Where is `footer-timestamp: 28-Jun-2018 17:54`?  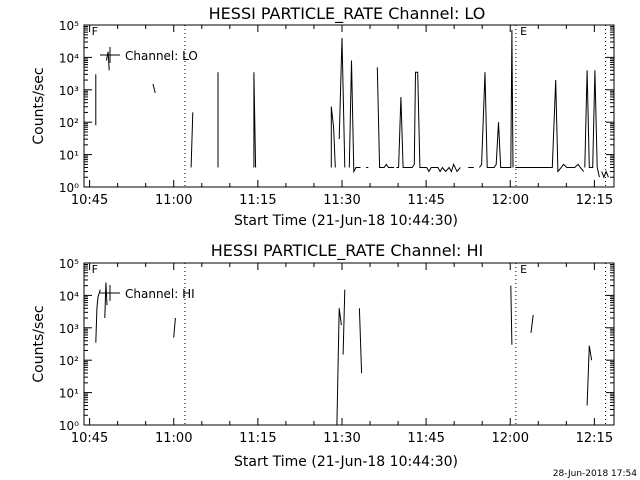 footer-timestamp: 28-Jun-2018 17:54 is located at coordinates (595, 474).